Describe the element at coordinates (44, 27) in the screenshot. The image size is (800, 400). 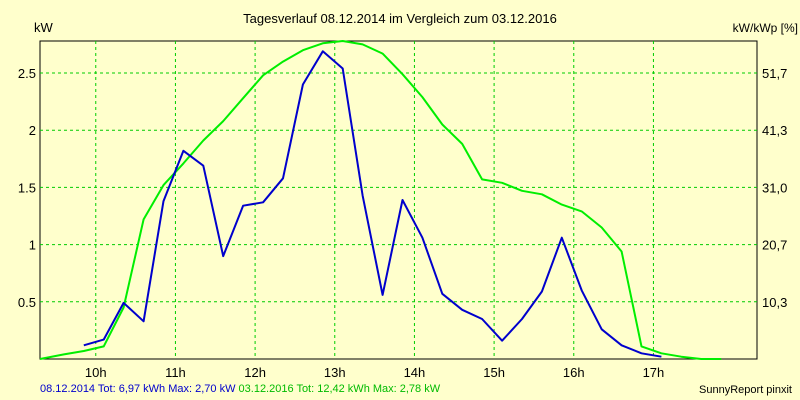
I see `y-axis-label: kW` at that location.